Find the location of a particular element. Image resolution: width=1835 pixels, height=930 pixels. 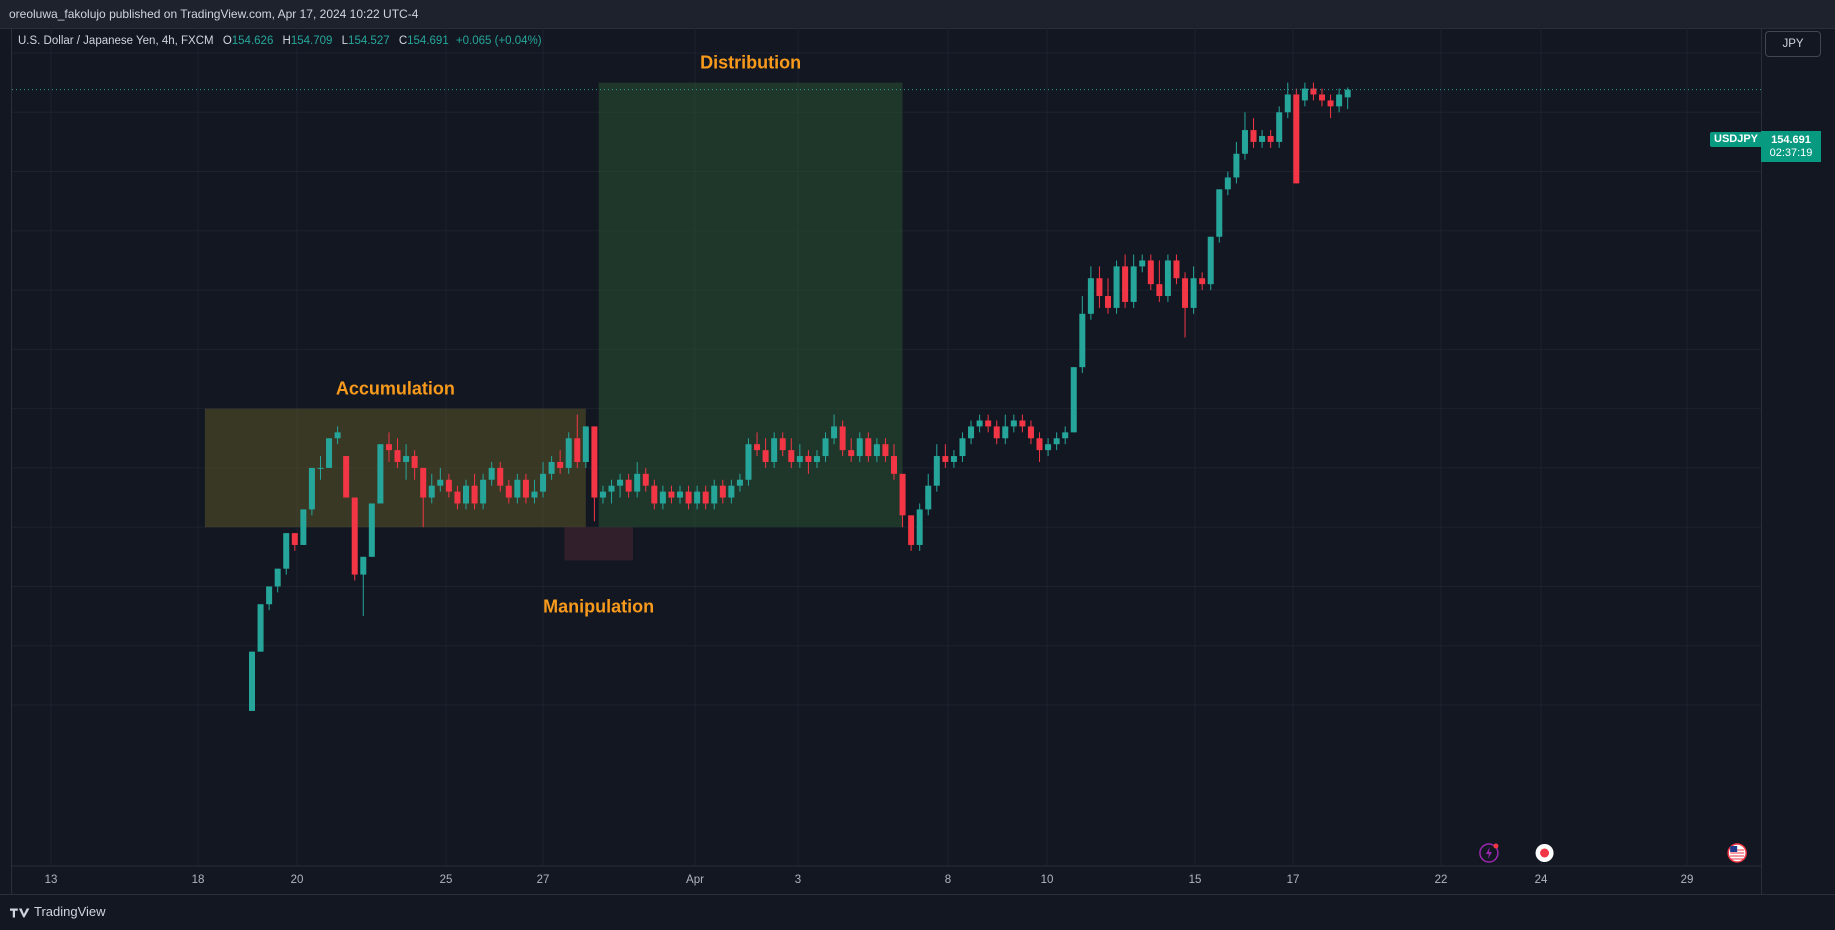

x-tick-label: Apr is located at coordinates (695, 880).